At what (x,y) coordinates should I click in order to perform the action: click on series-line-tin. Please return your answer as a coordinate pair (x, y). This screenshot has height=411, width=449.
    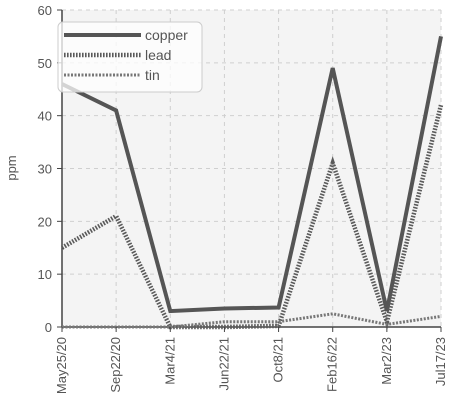
    Looking at the image, I should click on (252, 320).